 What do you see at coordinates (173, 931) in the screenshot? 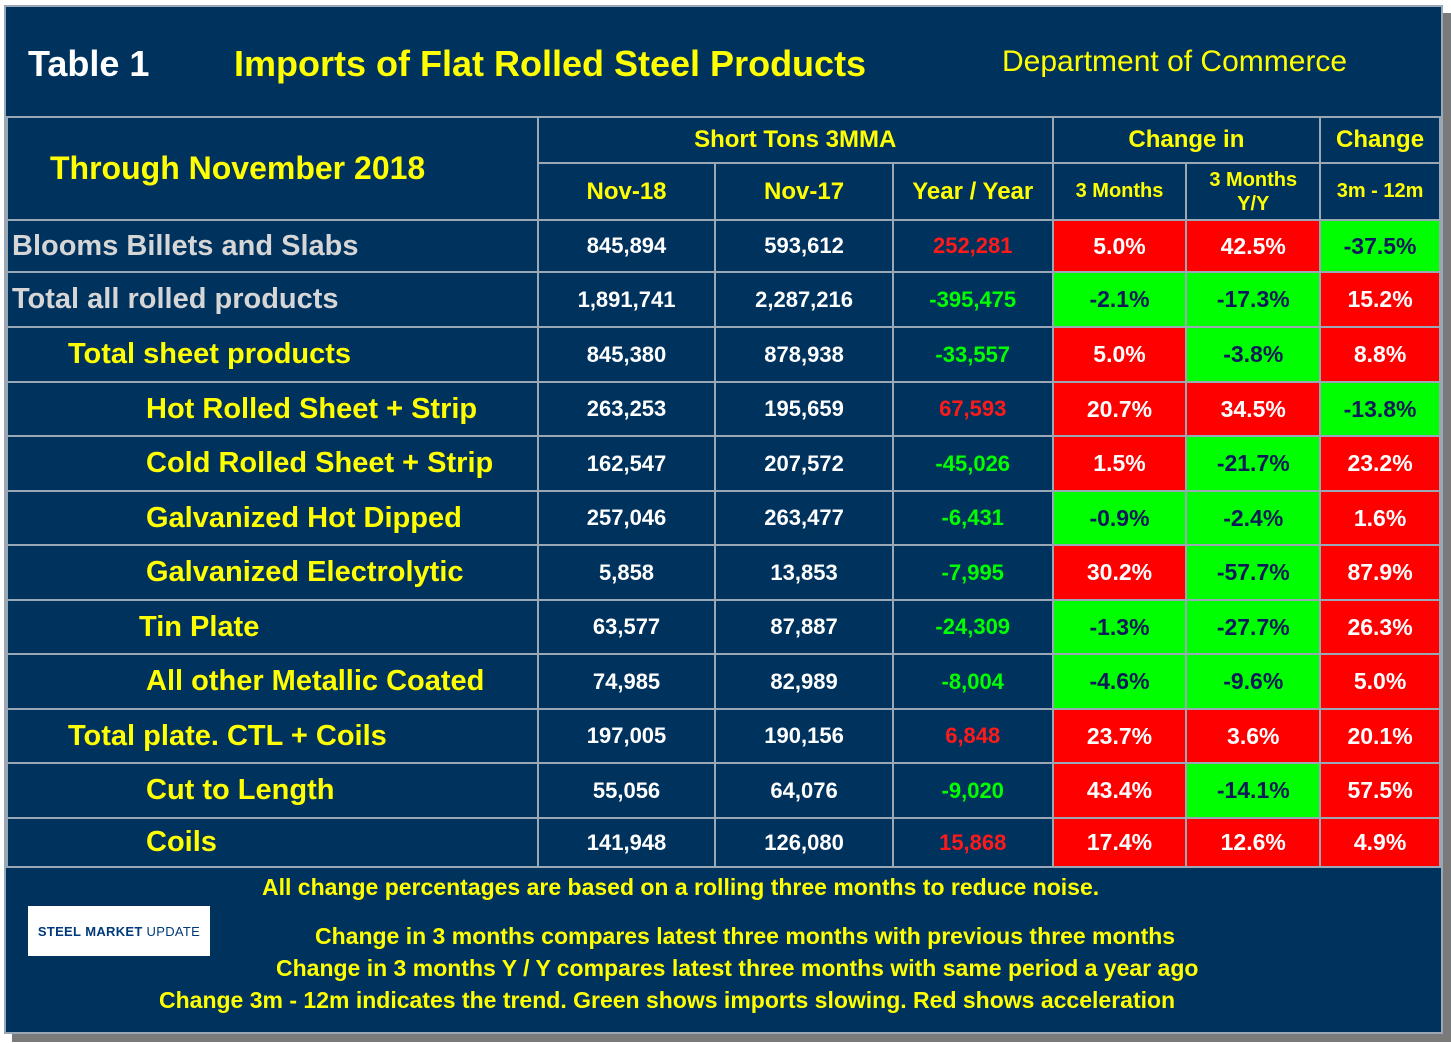
I see `logo-word-update: UPDATE` at bounding box center [173, 931].